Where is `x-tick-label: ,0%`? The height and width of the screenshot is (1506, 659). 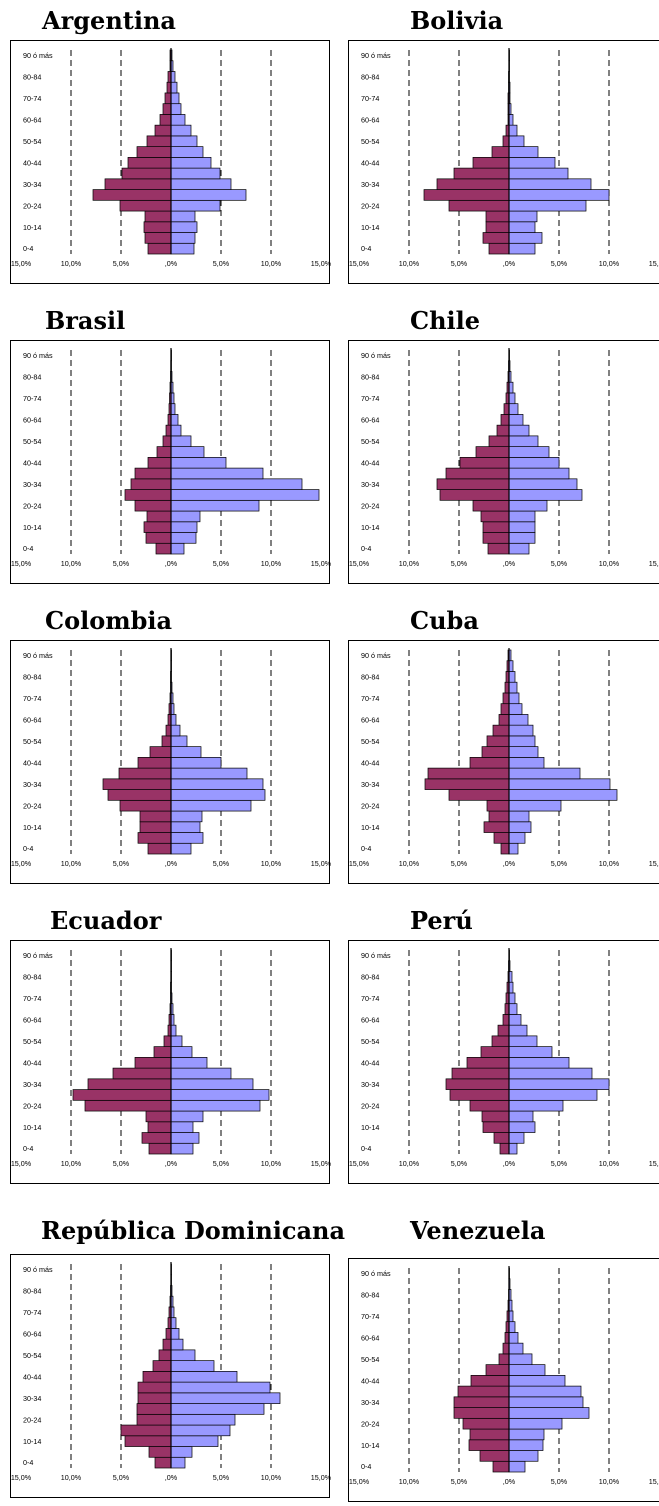 x-tick-label: ,0% is located at coordinates (171, 1477).